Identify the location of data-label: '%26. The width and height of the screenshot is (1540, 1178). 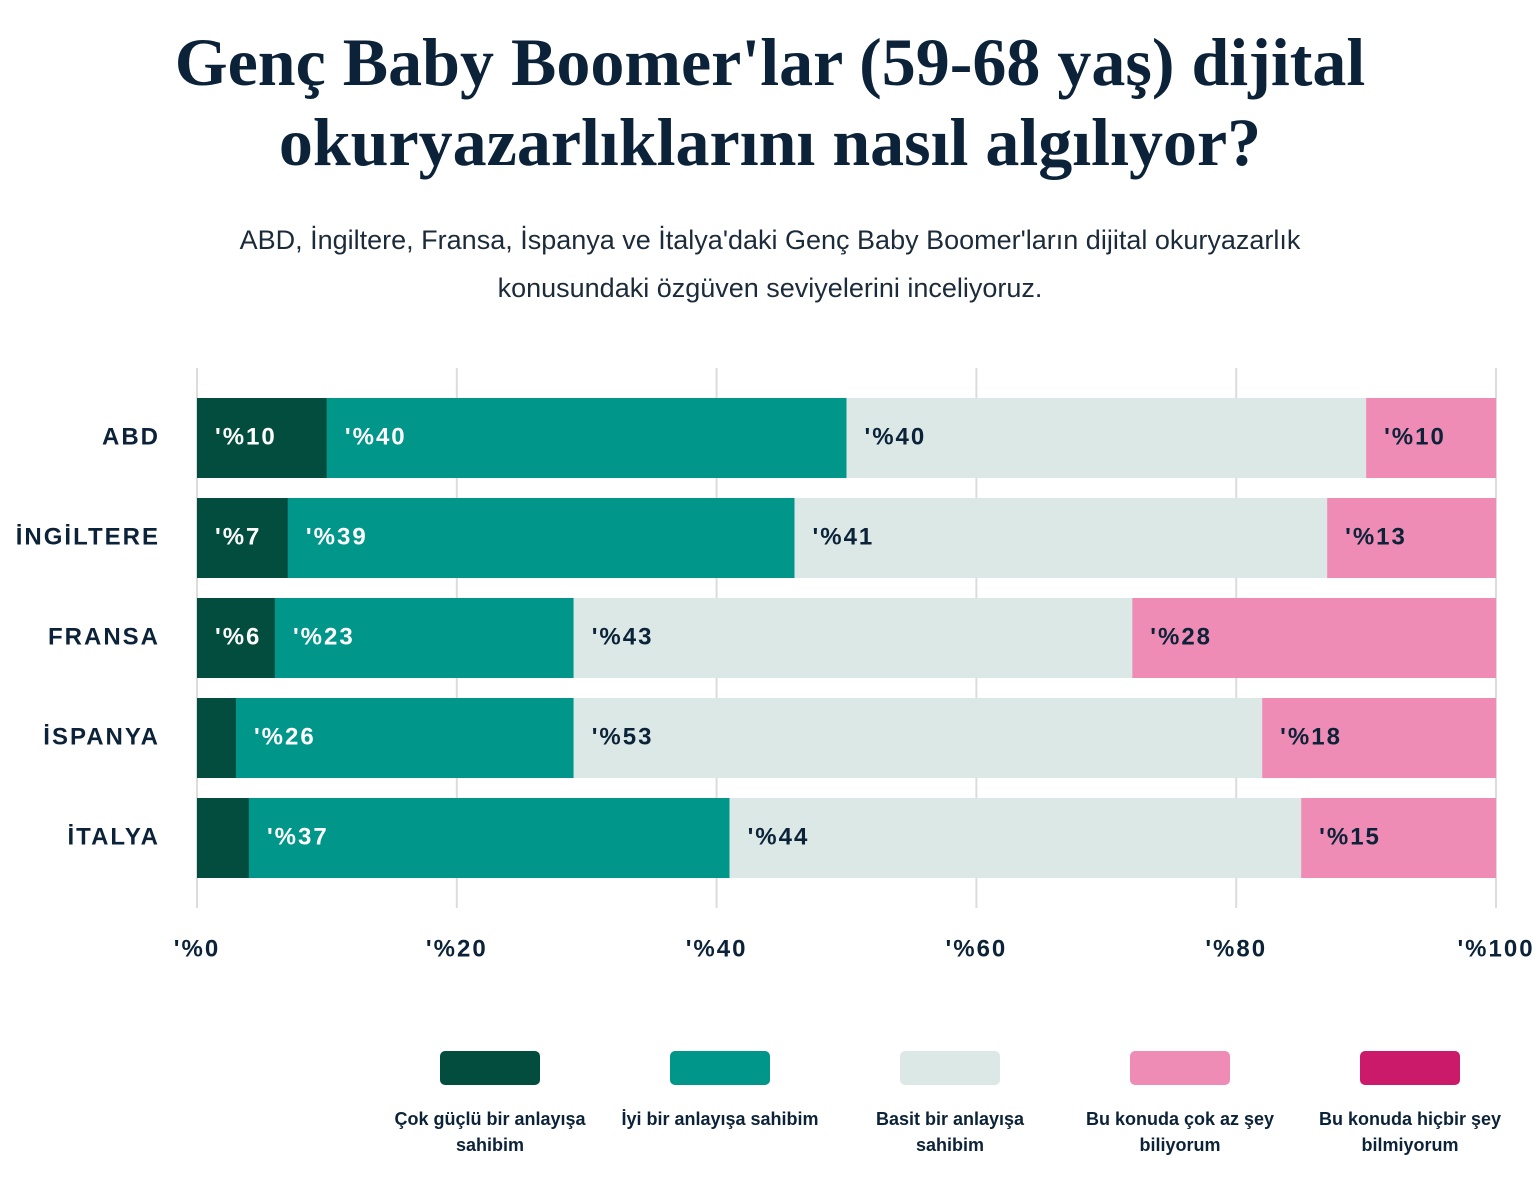
(285, 736).